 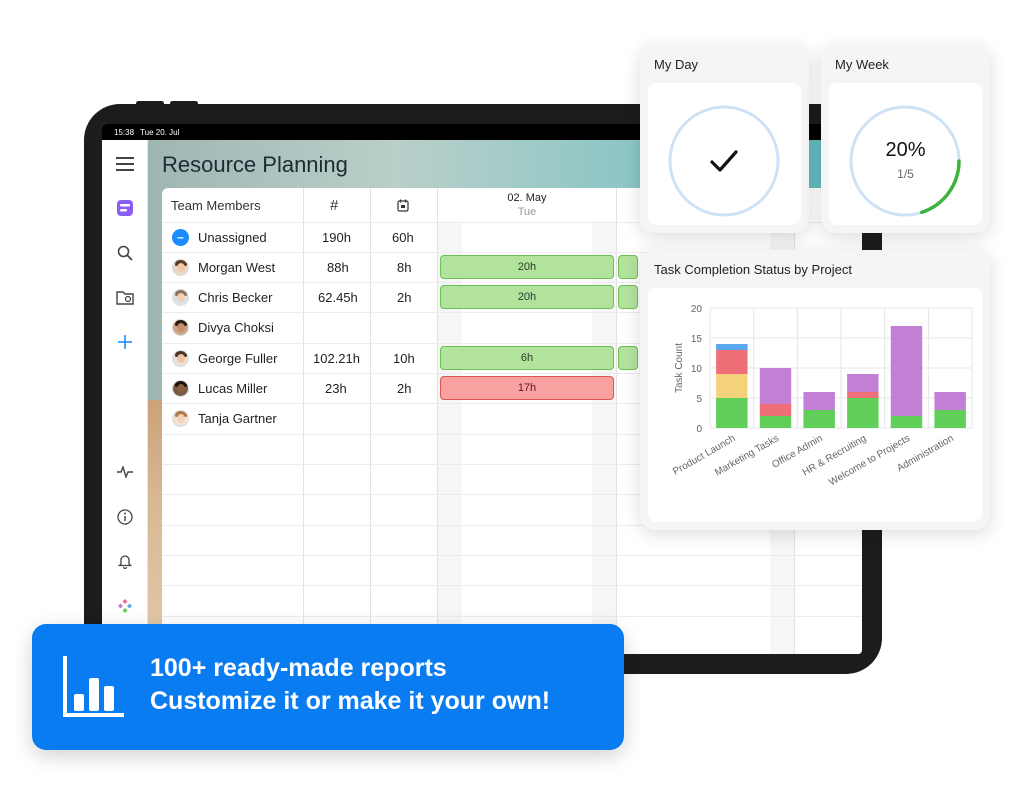 I want to click on apps-icon, so click(x=125, y=606).